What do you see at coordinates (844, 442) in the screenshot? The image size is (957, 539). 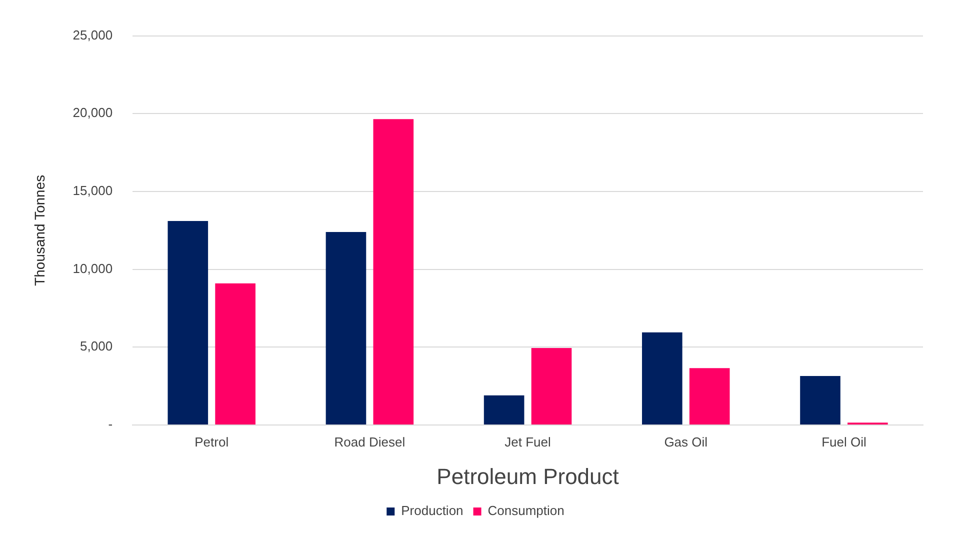 I see `x-tick-label: Fuel Oil` at bounding box center [844, 442].